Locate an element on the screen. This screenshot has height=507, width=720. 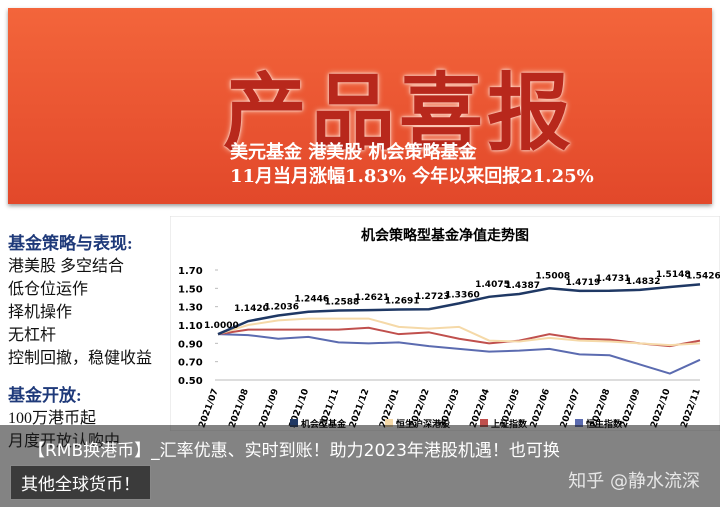
banner-line: 11月当月涨幅1.83% 今年以来回报21.25% is located at coordinates (412, 176).